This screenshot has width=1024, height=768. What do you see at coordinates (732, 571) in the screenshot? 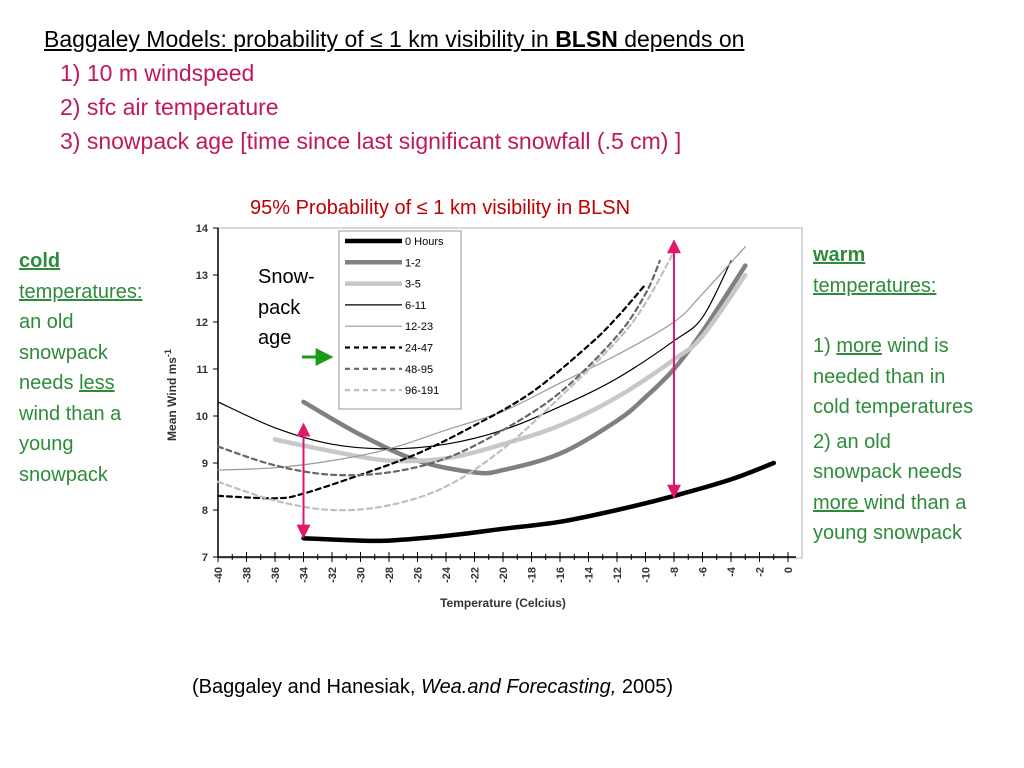
I see `x-tick-label: -4` at bounding box center [732, 571].